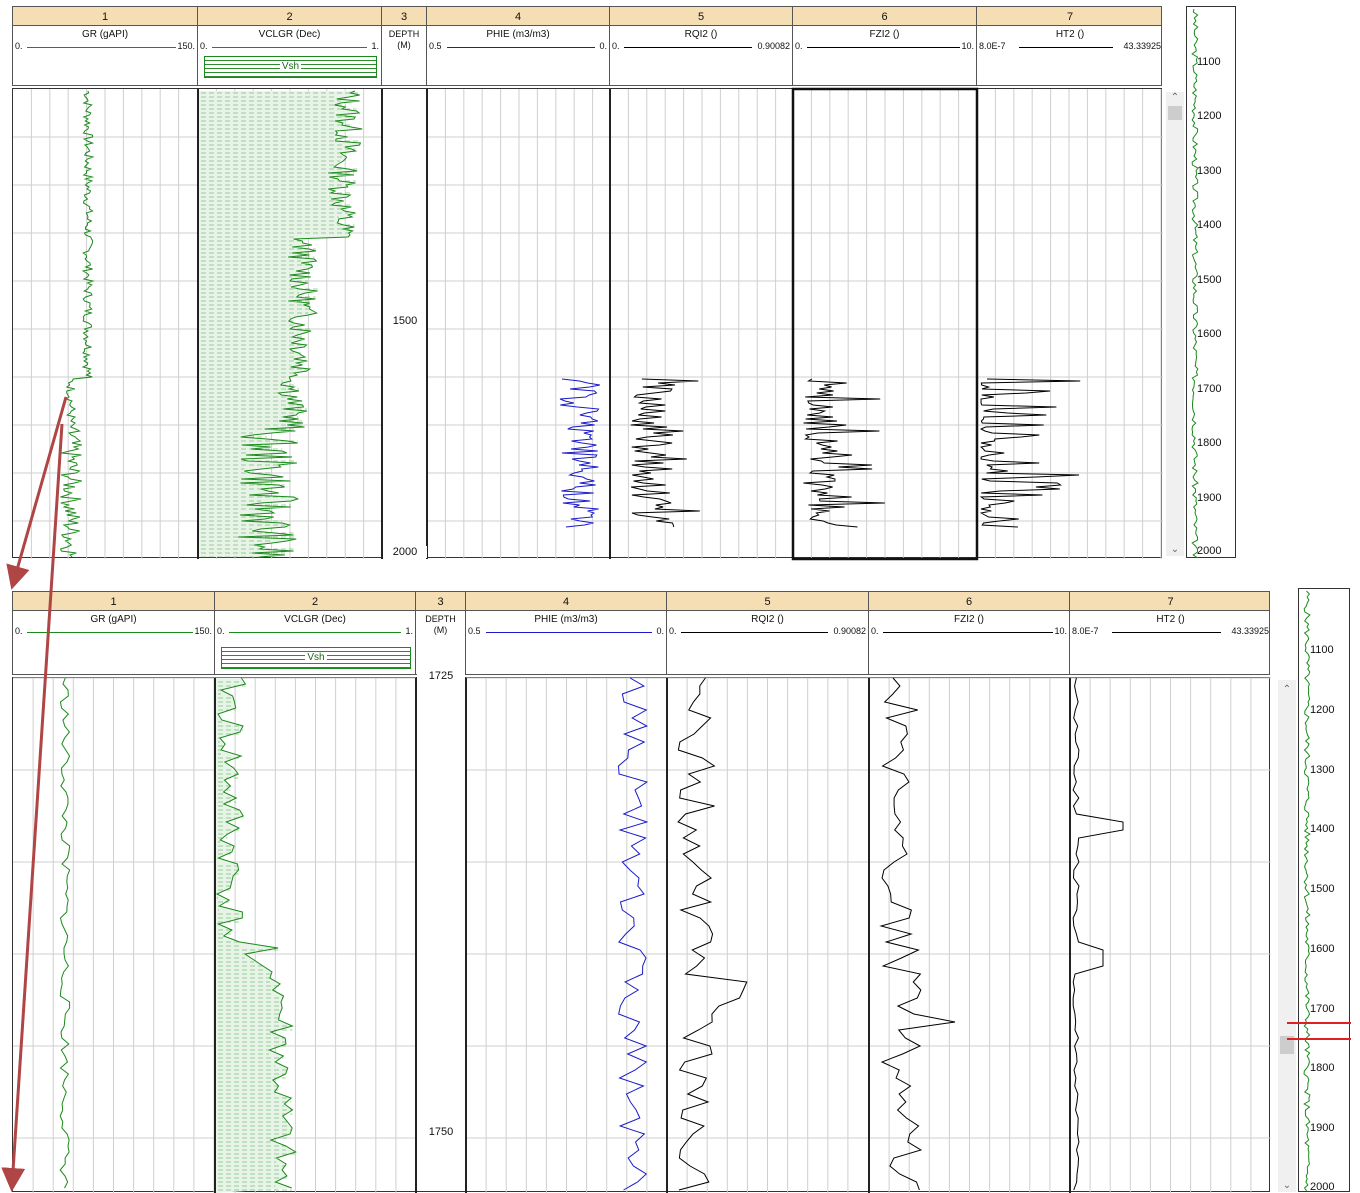  I want to click on vsh-hatch, so click(256, 936).